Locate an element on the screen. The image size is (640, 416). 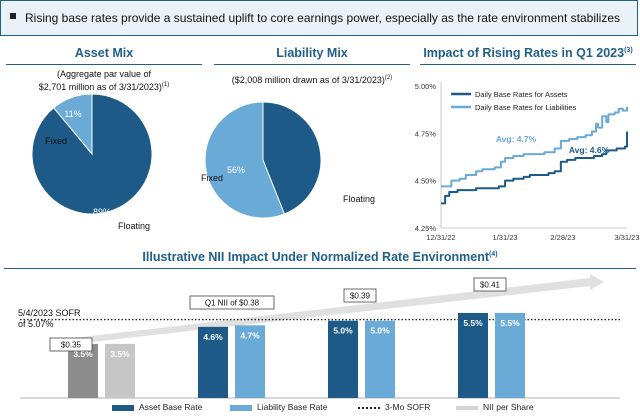
y-tick-label: 5.00% is located at coordinates (426, 86).